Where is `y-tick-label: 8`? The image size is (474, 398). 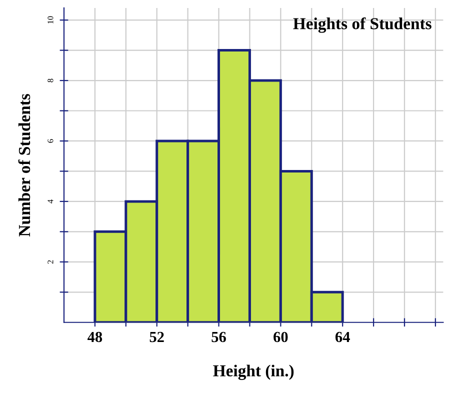
y-tick-label: 8 is located at coordinates (51, 80).